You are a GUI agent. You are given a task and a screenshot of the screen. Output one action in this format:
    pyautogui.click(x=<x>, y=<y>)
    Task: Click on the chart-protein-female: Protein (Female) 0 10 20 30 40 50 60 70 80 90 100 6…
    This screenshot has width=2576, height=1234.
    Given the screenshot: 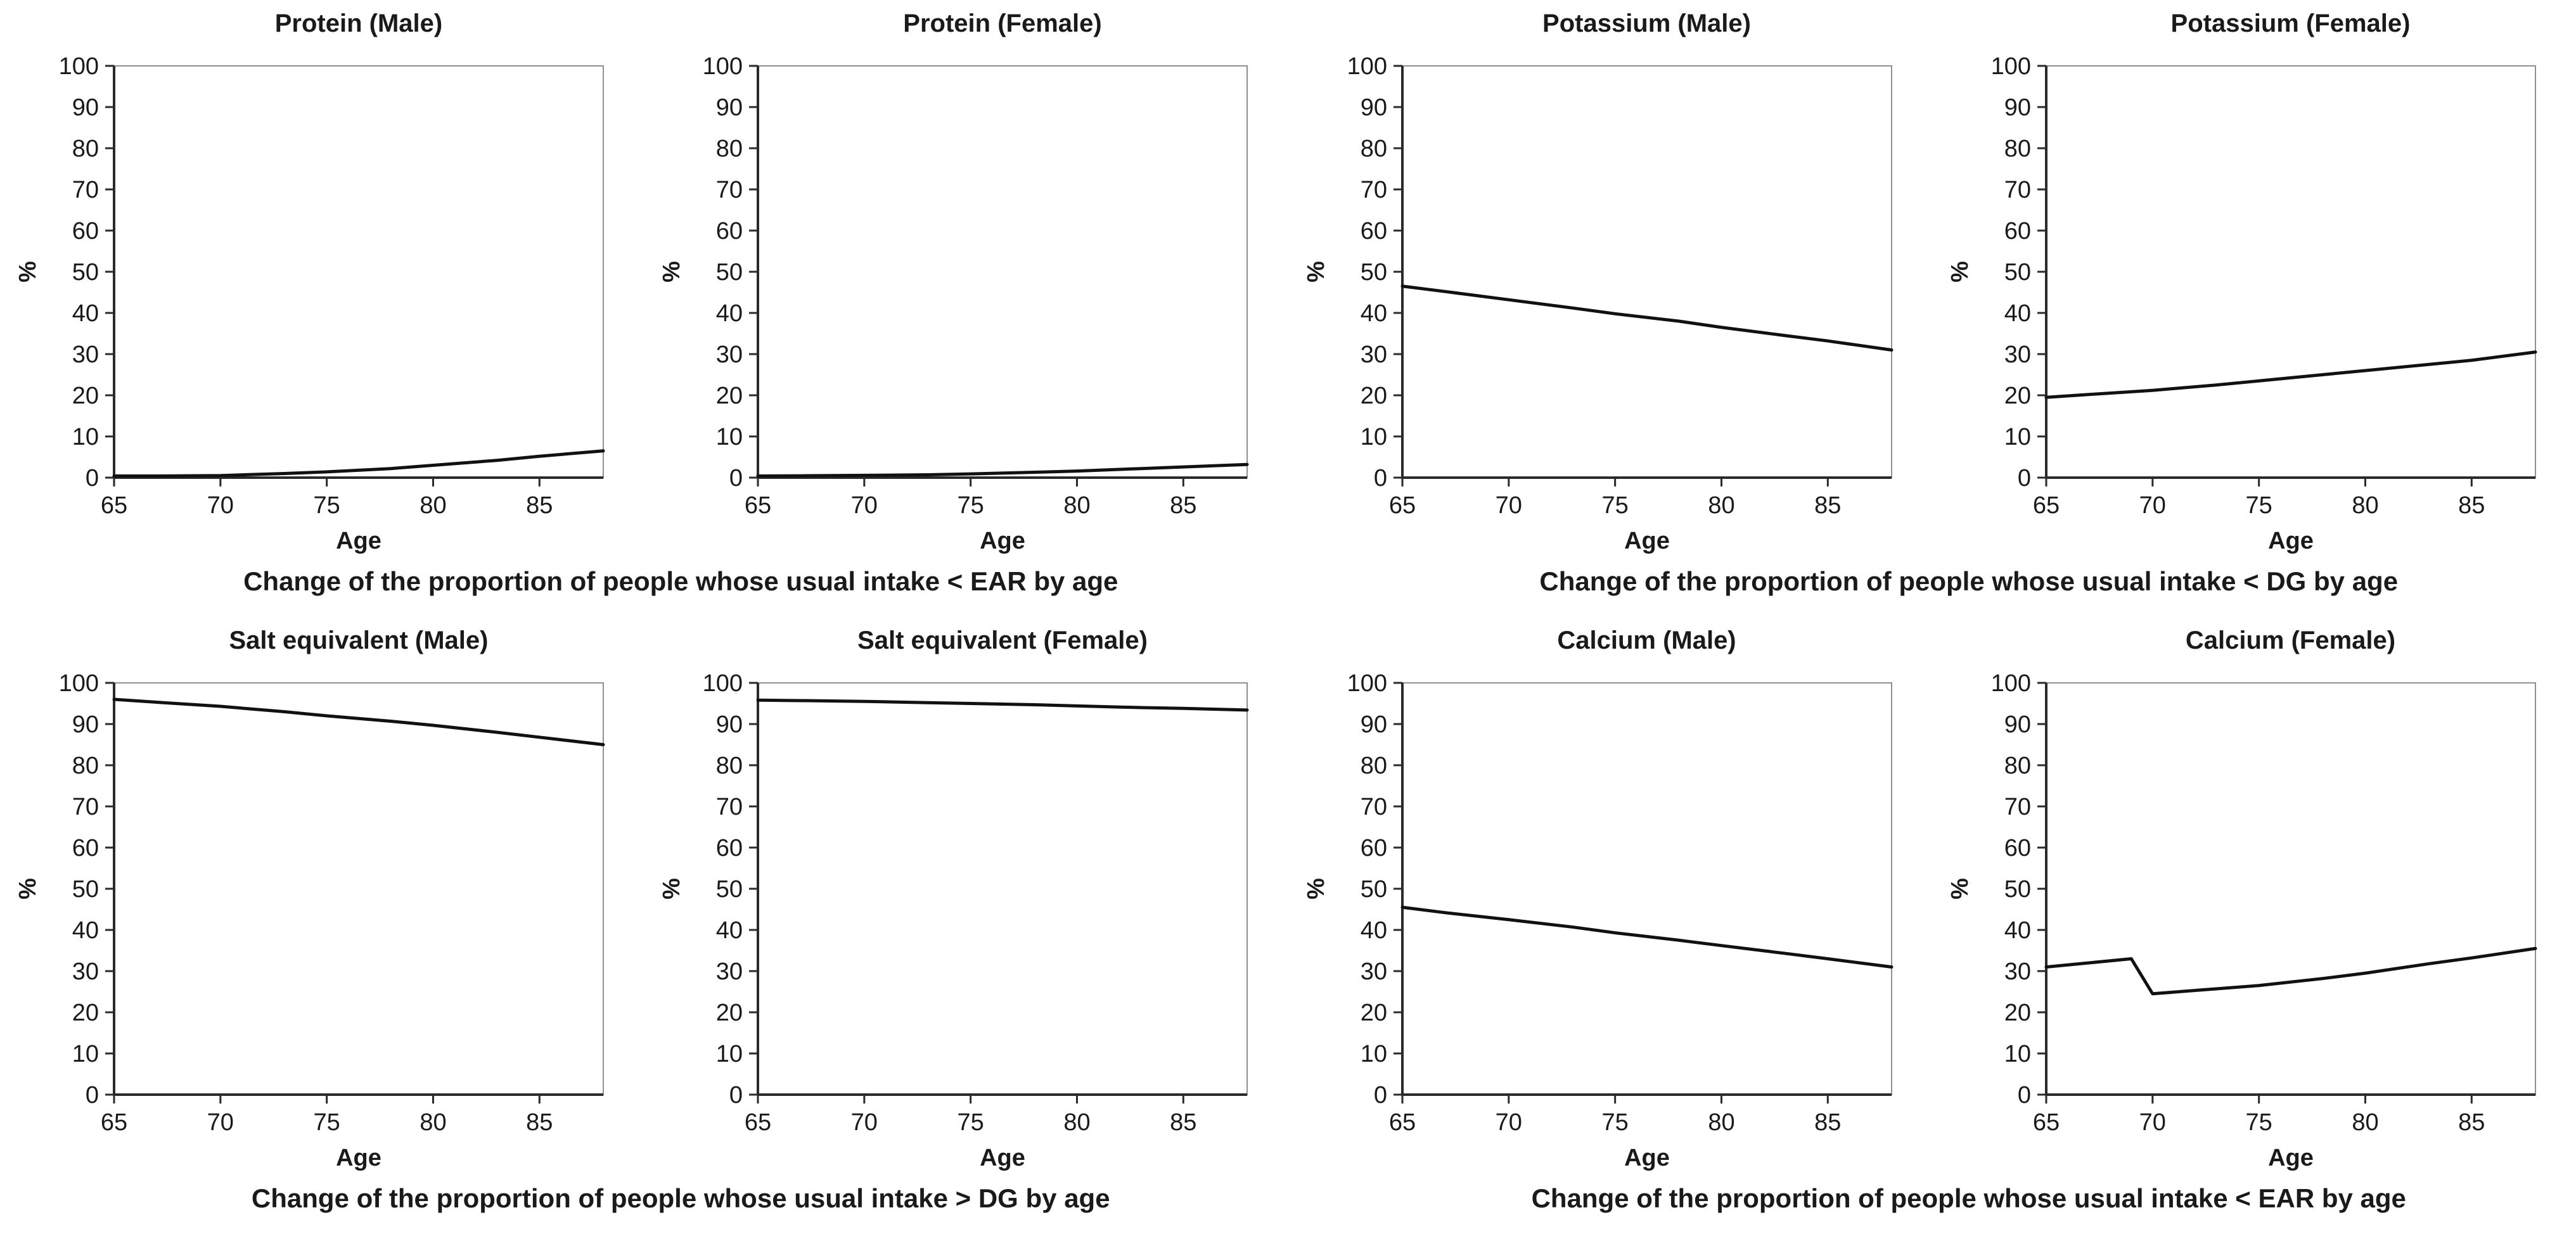 What is the action you would take?
    pyautogui.click(x=966, y=283)
    